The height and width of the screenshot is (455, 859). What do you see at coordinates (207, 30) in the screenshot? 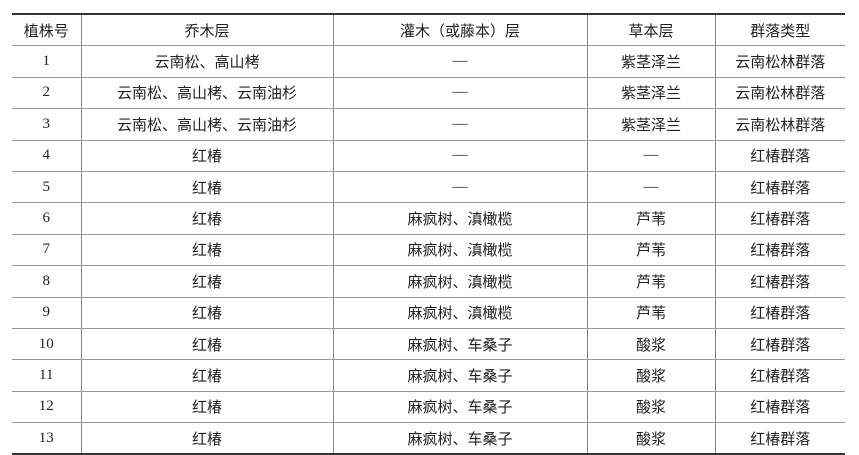
I see `header-tree-layer: 乔木层` at bounding box center [207, 30].